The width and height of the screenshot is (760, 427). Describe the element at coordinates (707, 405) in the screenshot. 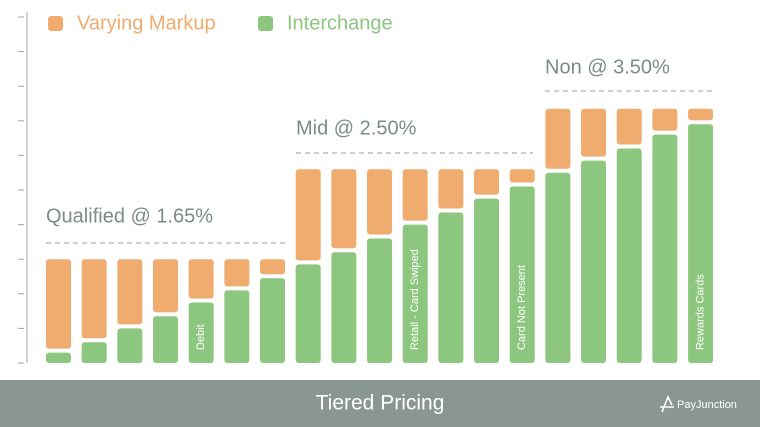

I see `brand-name: PayJunction` at that location.